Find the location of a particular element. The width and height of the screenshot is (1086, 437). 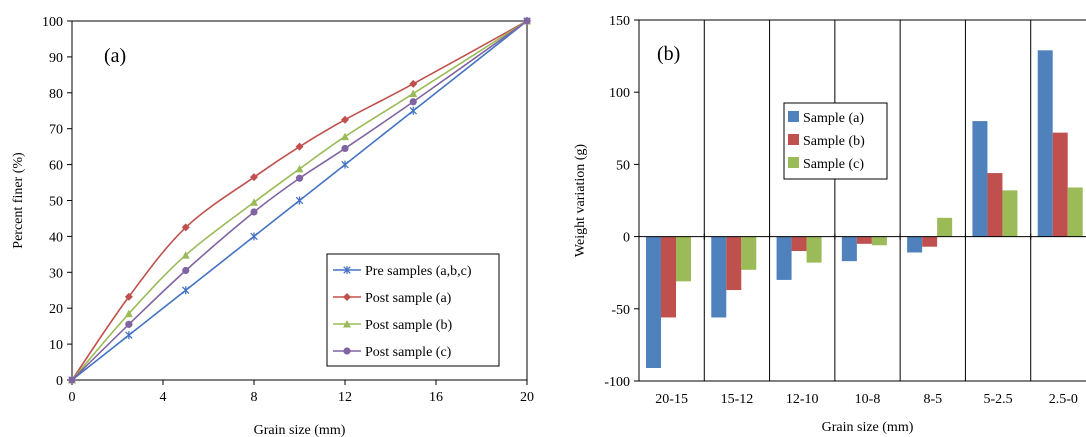

y-tick-label: 40 is located at coordinates (56, 237).